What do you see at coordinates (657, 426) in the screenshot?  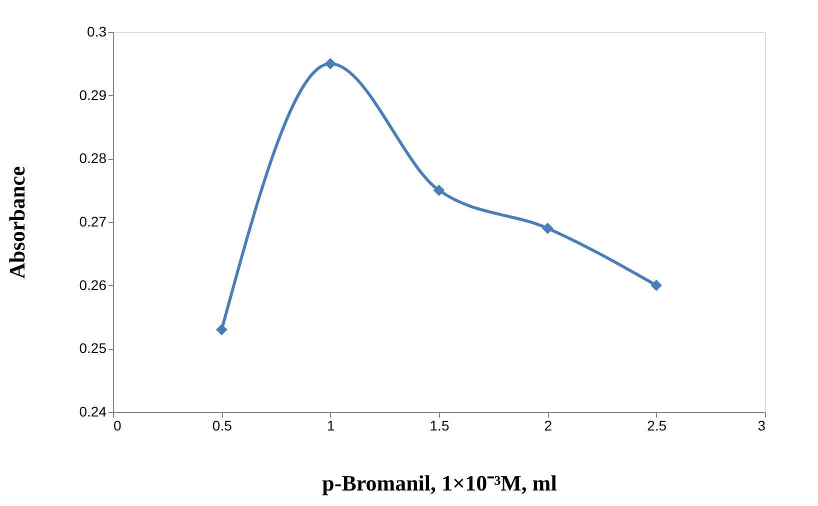 I see `x-tick-label: 2.5` at bounding box center [657, 426].